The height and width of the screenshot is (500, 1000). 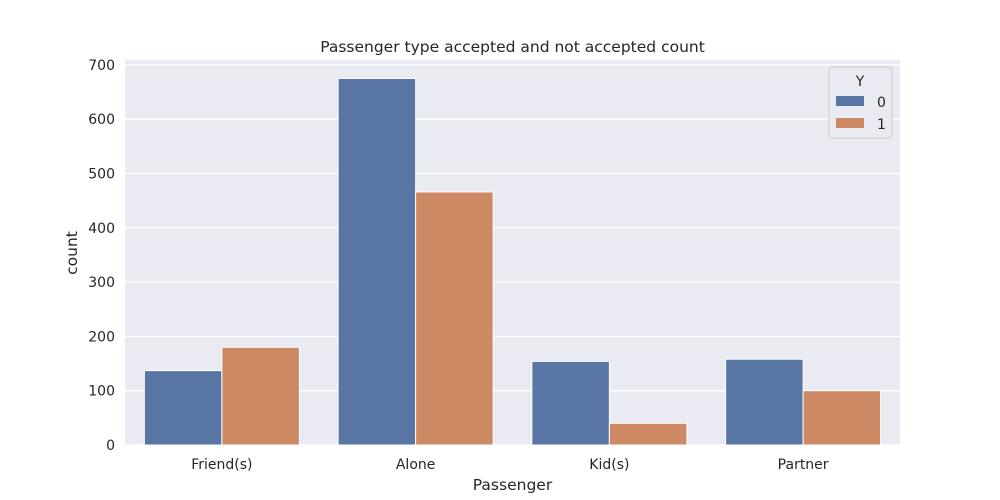 What do you see at coordinates (110, 446) in the screenshot?
I see `y-tick-label: 0` at bounding box center [110, 446].